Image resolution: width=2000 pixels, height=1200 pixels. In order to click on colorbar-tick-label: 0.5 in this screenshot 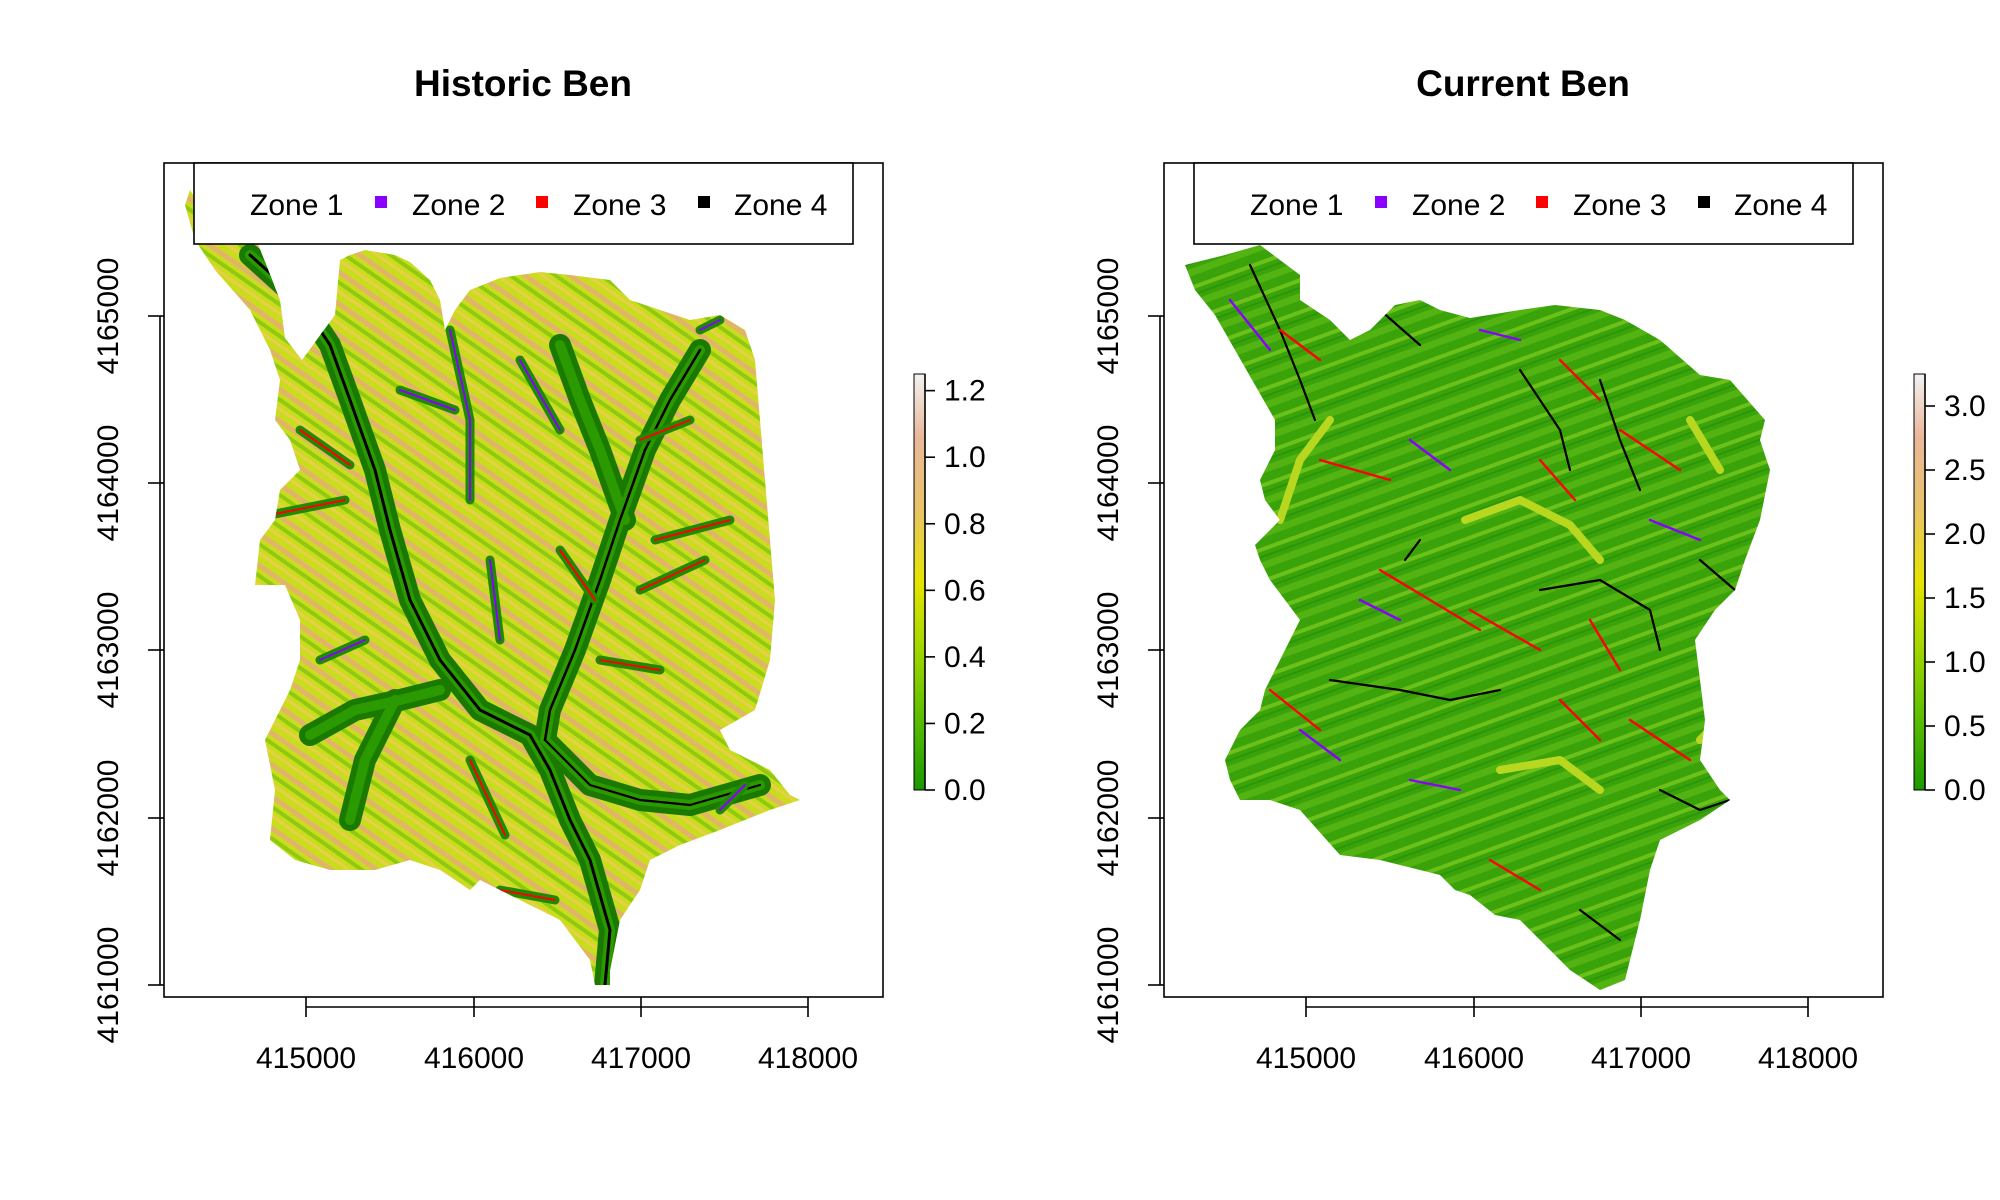, I will do `click(1965, 726)`.